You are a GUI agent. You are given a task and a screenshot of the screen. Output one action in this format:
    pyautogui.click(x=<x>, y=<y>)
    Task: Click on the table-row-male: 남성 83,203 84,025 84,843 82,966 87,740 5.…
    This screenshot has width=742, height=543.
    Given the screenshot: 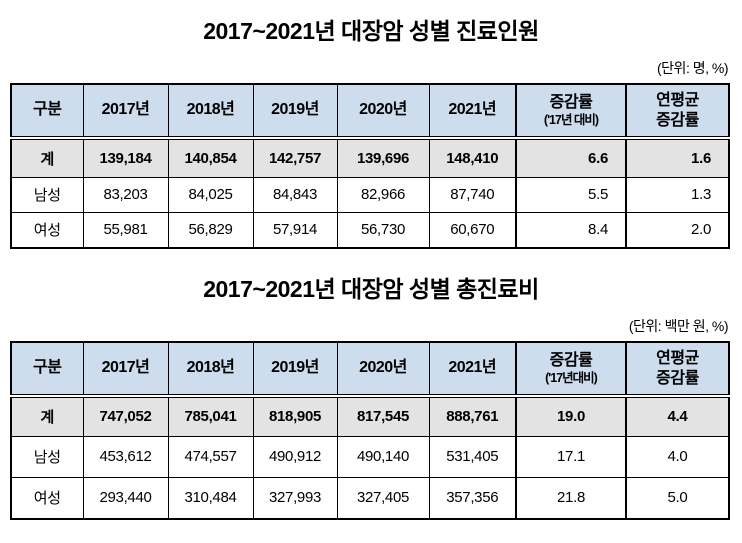 What is the action you would take?
    pyautogui.click(x=370, y=194)
    